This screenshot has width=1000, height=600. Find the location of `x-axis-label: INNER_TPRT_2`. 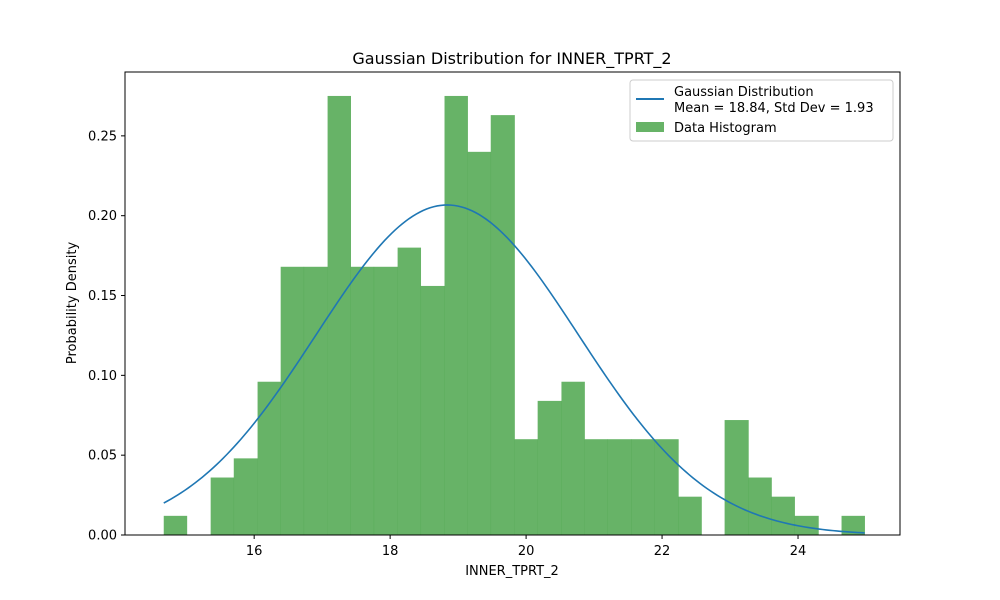

x-axis-label: INNER_TPRT_2 is located at coordinates (512, 571).